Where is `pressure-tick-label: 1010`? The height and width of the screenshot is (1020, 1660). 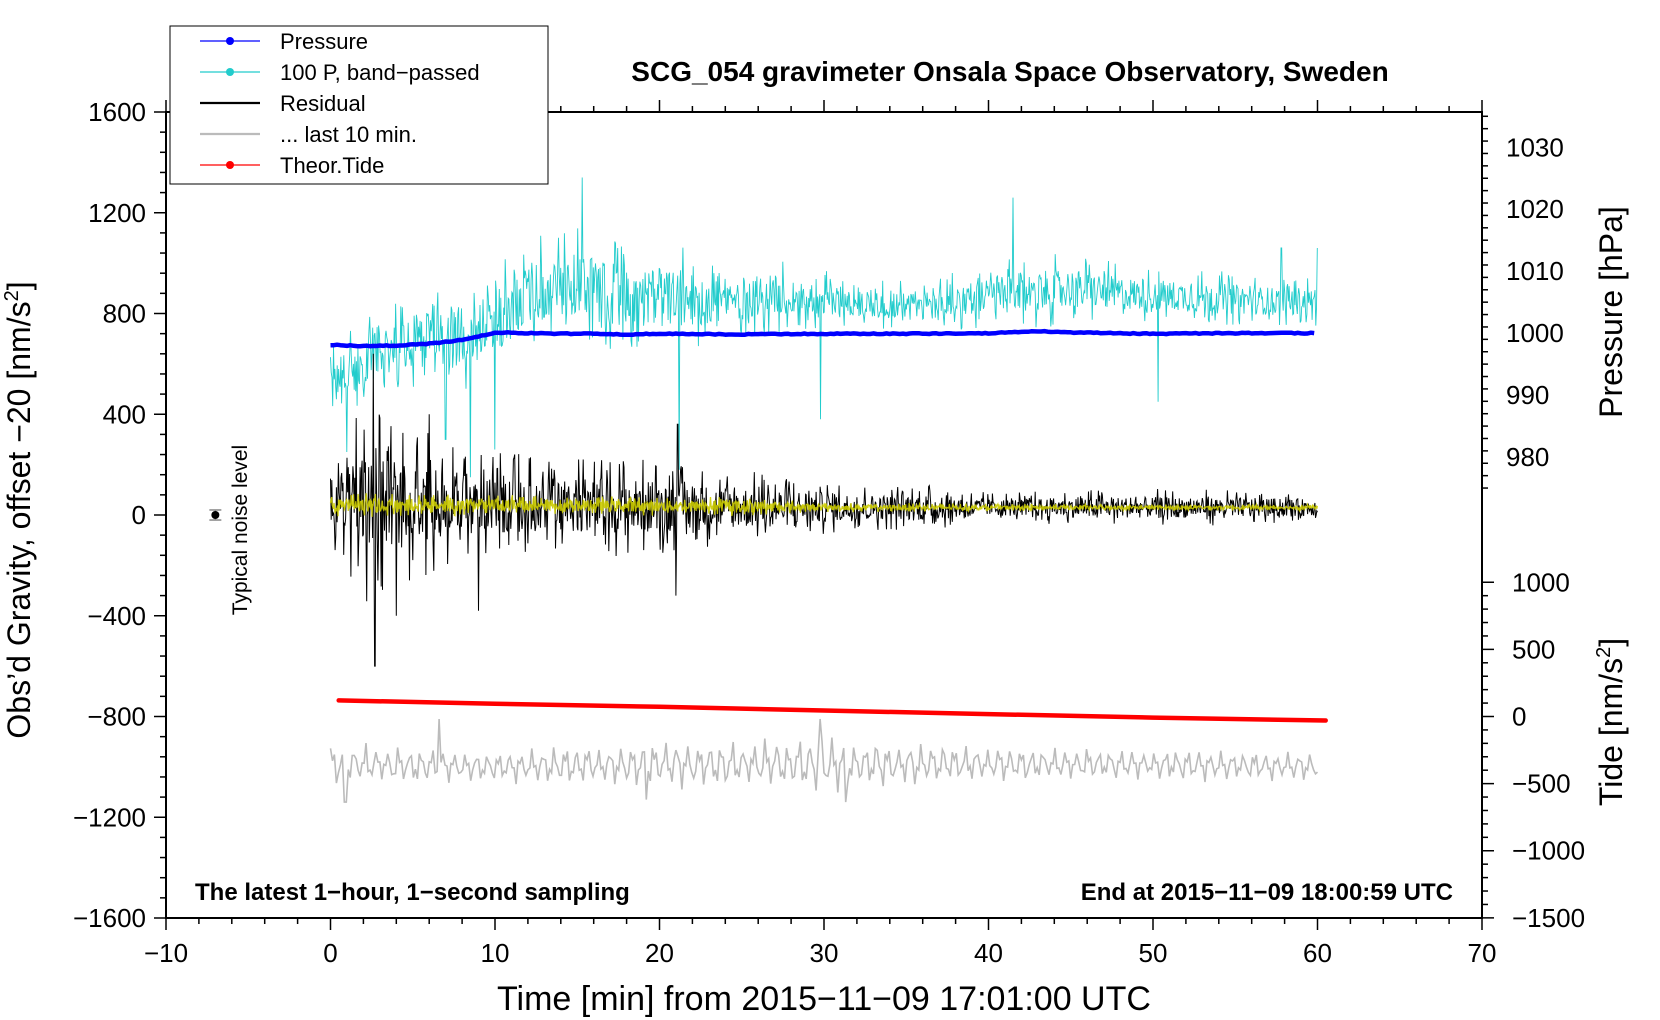
pressure-tick-label: 1010 is located at coordinates (1535, 271).